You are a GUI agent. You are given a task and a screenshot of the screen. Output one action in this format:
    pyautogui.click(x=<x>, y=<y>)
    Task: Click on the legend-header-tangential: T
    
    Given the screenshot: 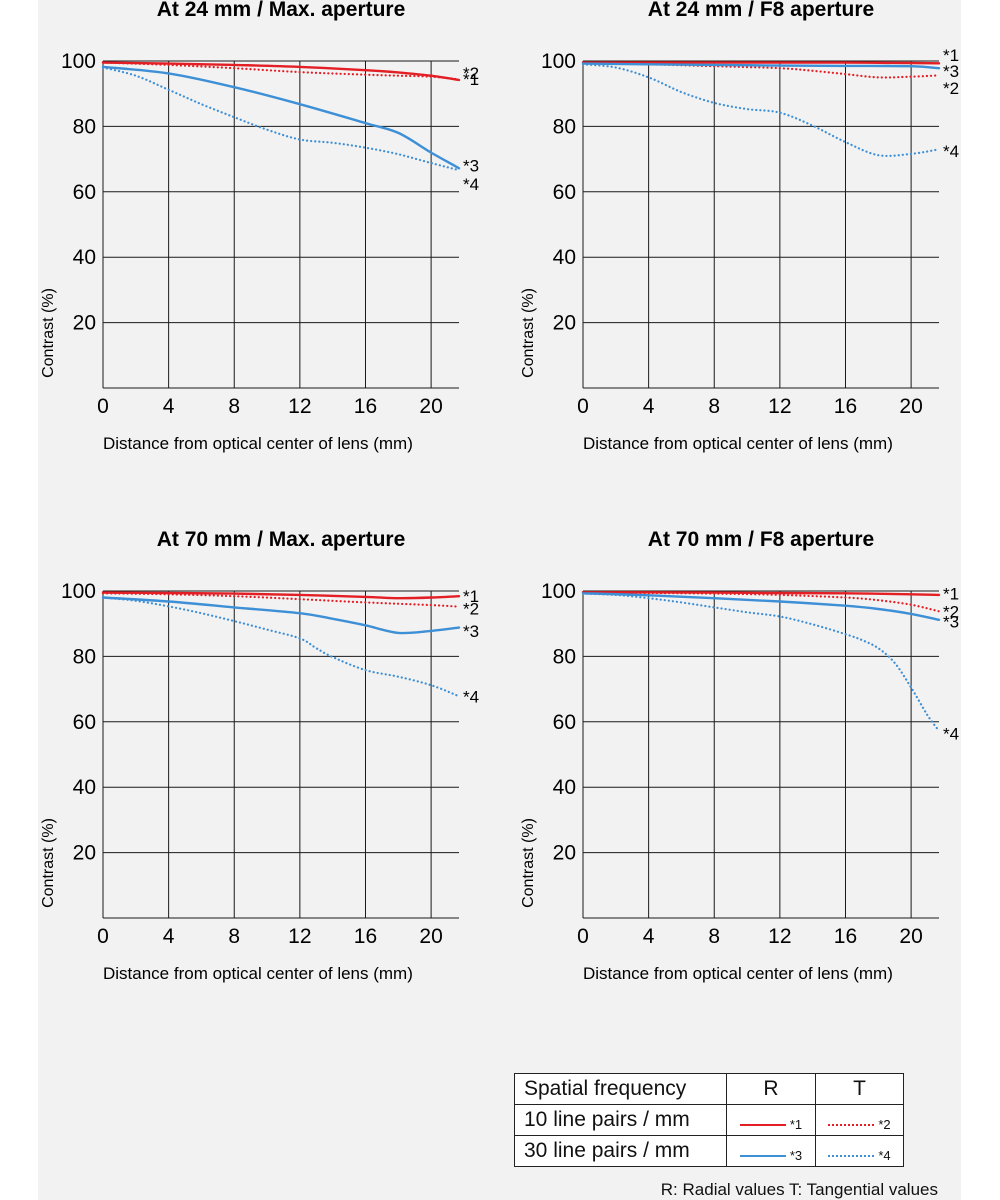 What is the action you would take?
    pyautogui.click(x=859, y=1089)
    